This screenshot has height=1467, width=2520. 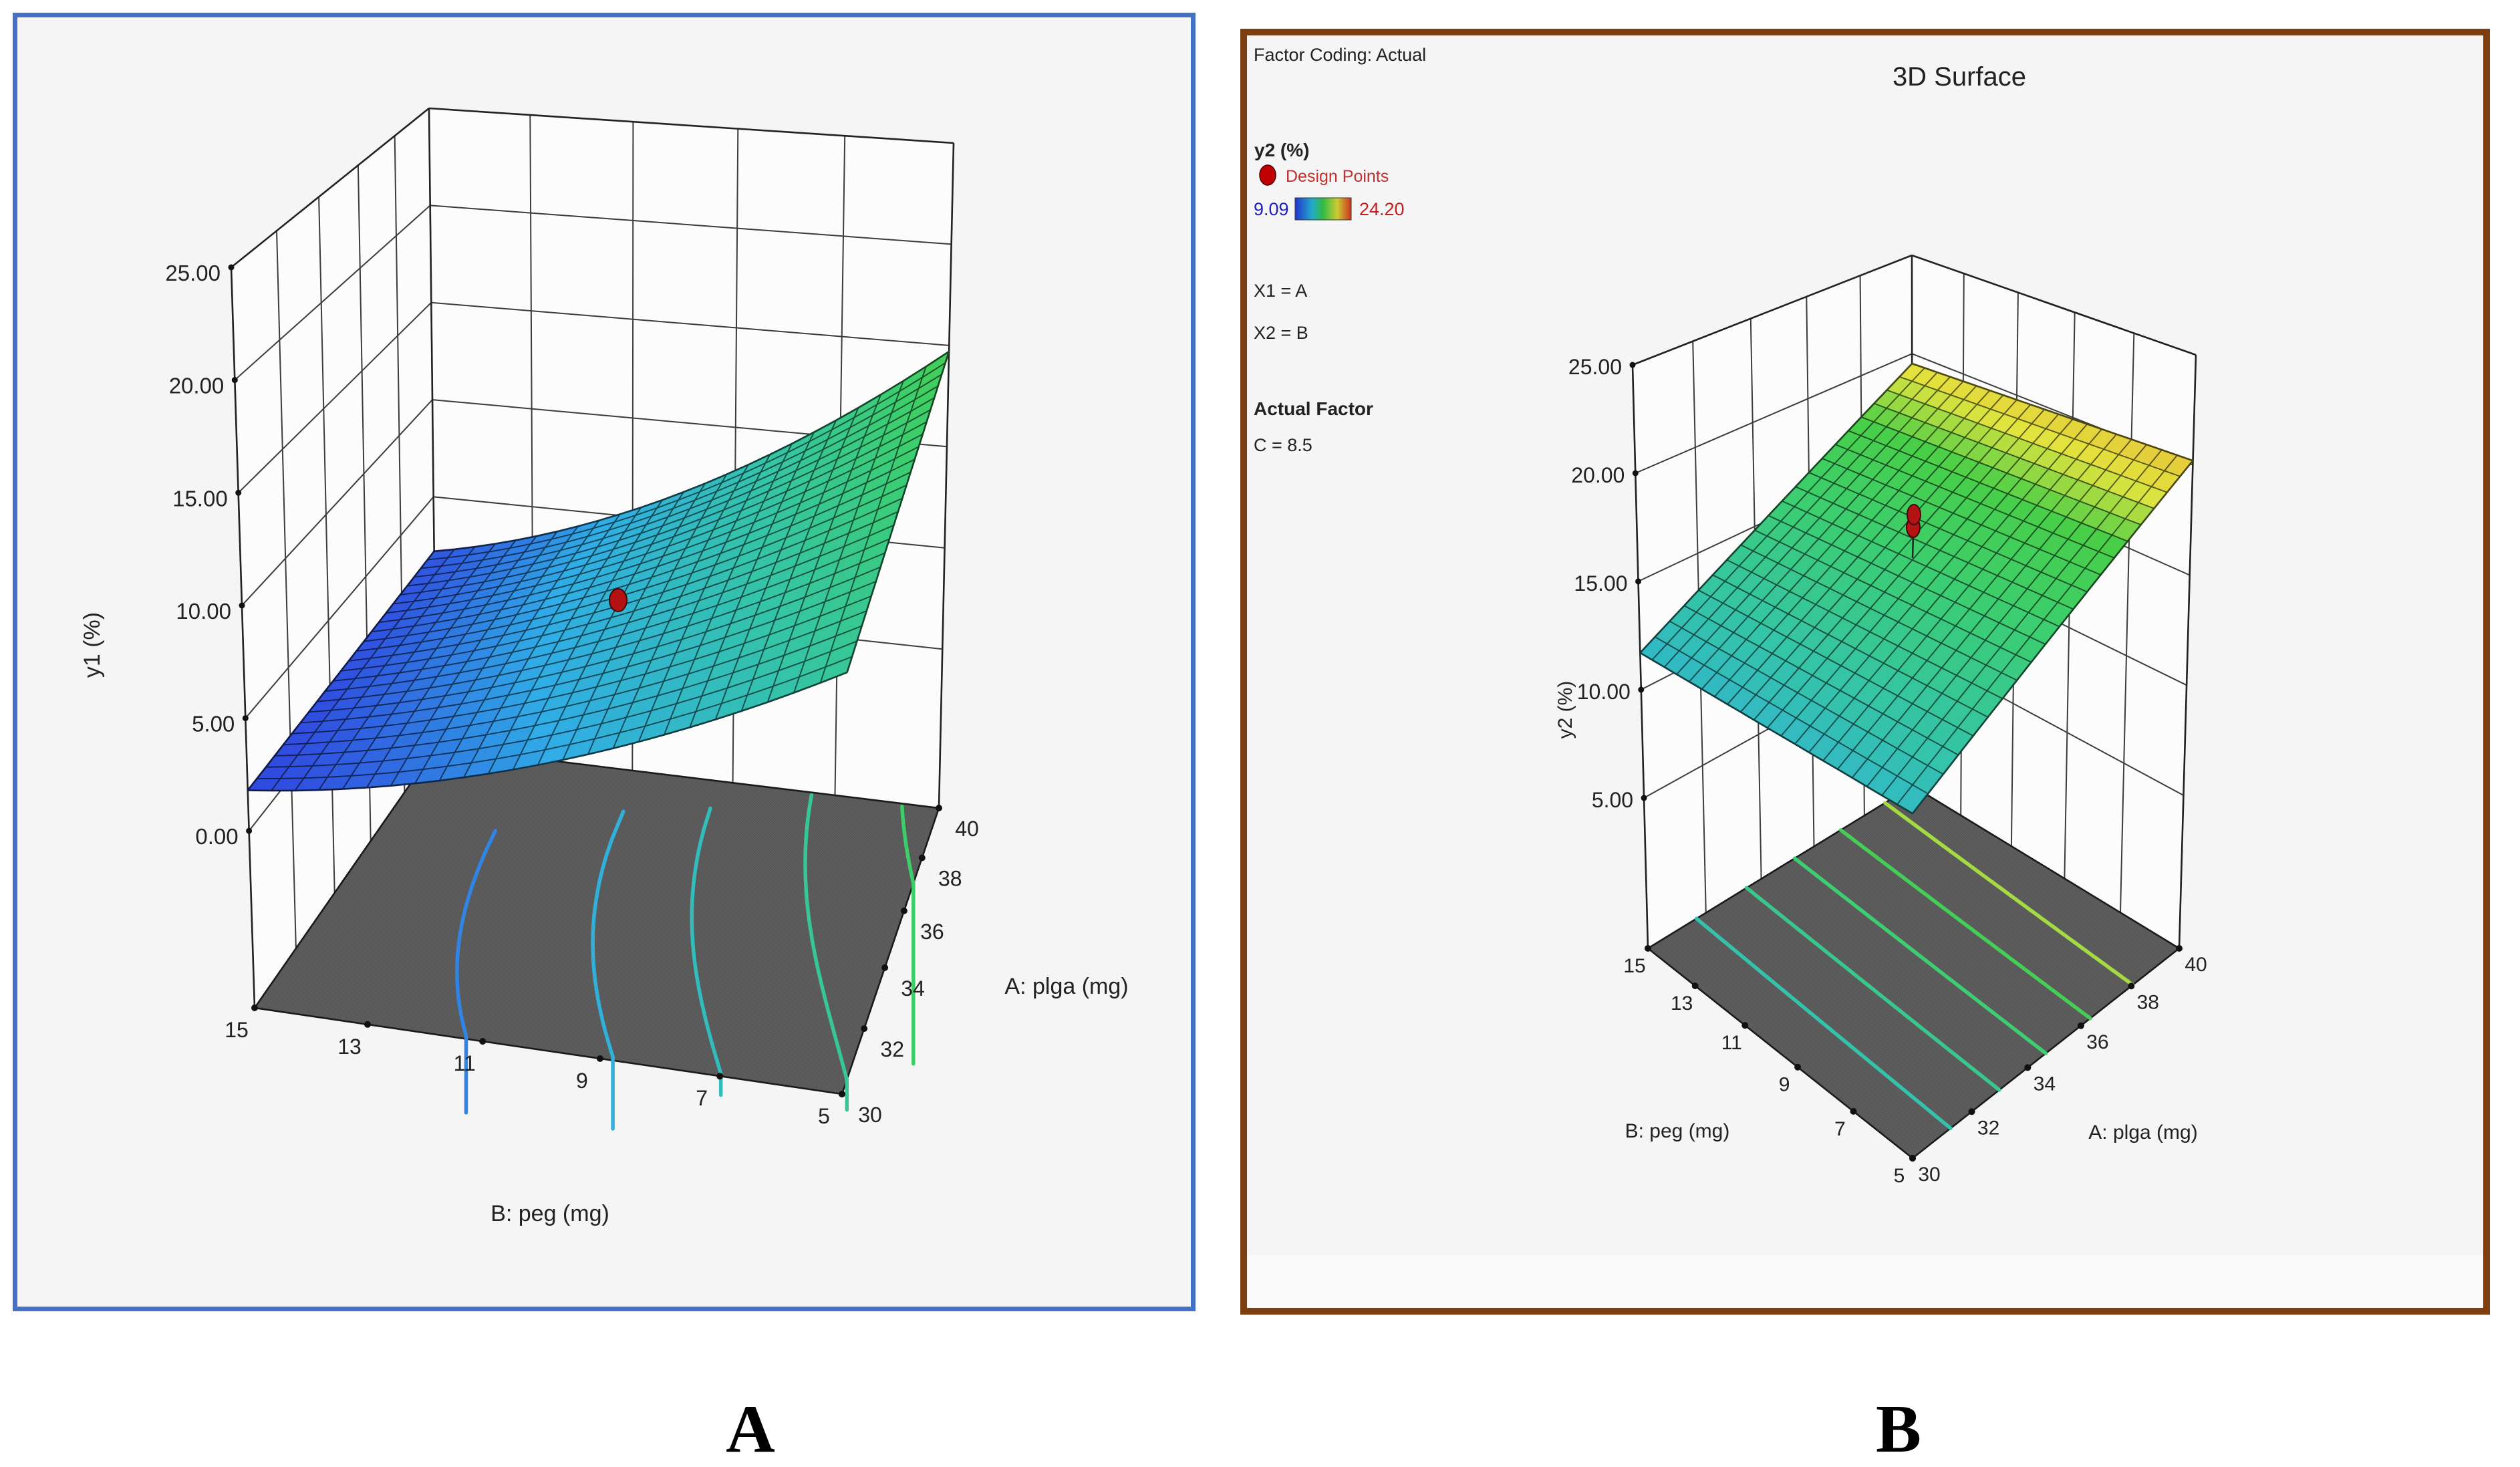 What do you see at coordinates (1280, 291) in the screenshot?
I see `svg-text: X1 = A` at bounding box center [1280, 291].